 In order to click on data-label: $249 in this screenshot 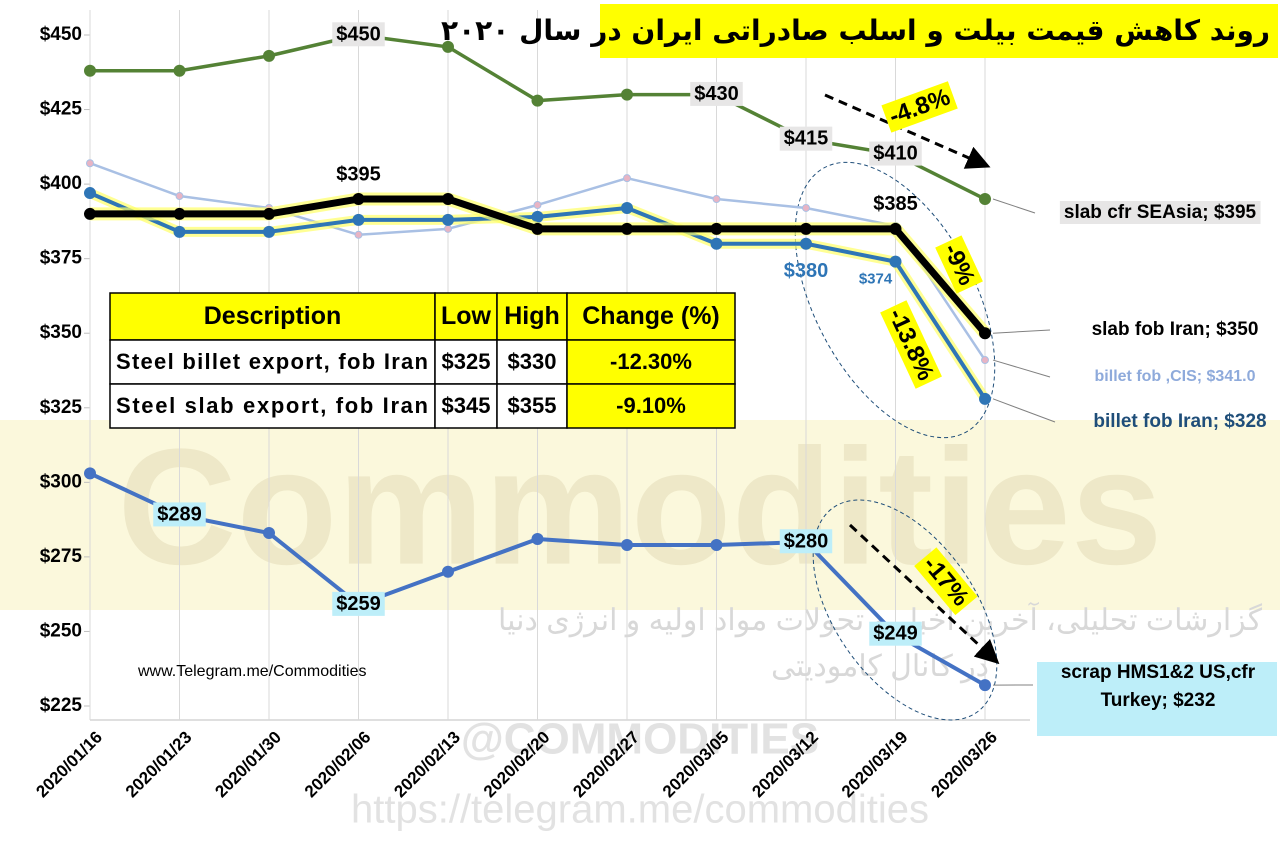, I will do `click(895, 634)`.